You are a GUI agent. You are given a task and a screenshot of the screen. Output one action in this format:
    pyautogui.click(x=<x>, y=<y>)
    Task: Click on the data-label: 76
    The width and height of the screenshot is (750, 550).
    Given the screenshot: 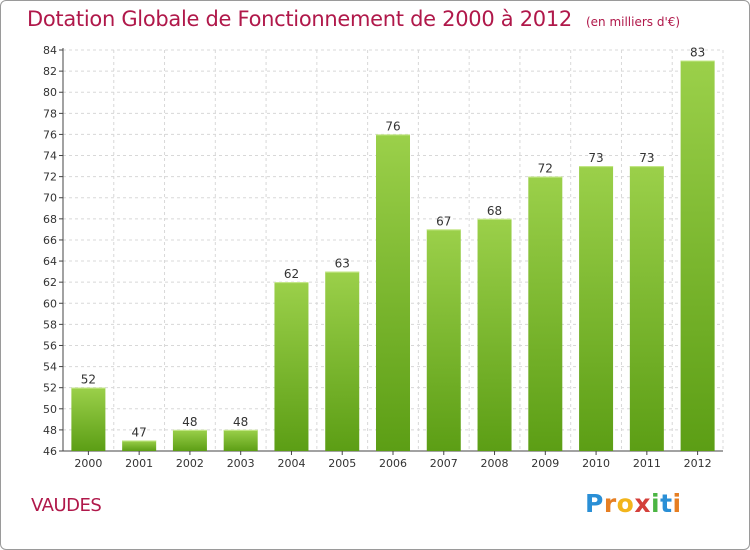 What is the action you would take?
    pyautogui.click(x=392, y=126)
    